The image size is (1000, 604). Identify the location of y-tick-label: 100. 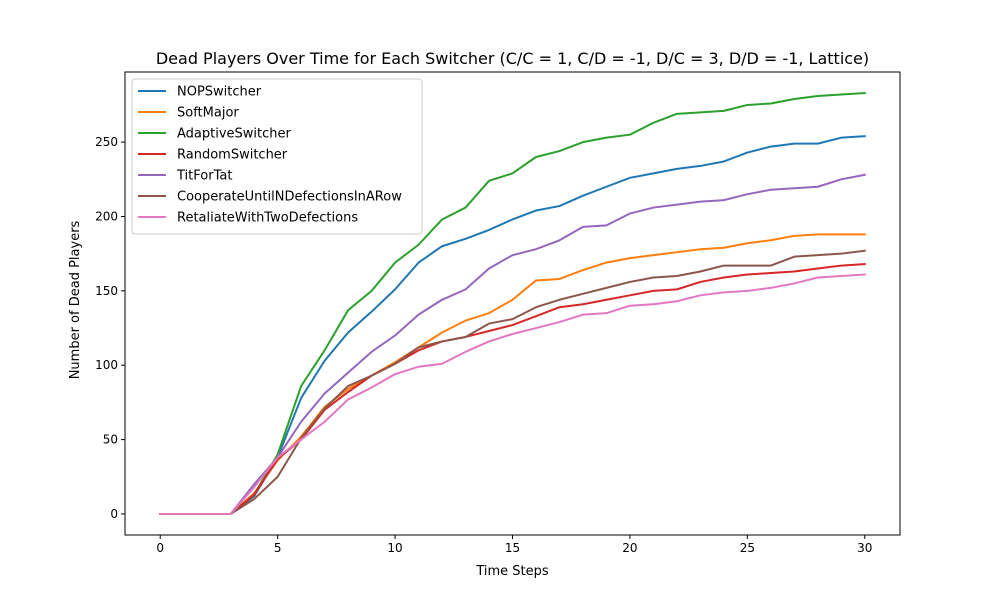
(106, 365).